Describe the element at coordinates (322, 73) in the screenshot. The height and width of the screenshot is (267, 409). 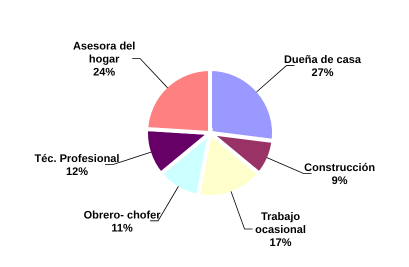
I see `data-label: 27%` at that location.